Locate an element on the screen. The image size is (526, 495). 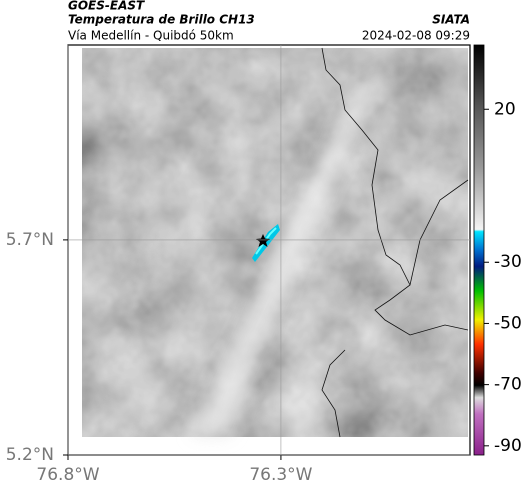
colorbar-label: 20 is located at coordinates (505, 109).